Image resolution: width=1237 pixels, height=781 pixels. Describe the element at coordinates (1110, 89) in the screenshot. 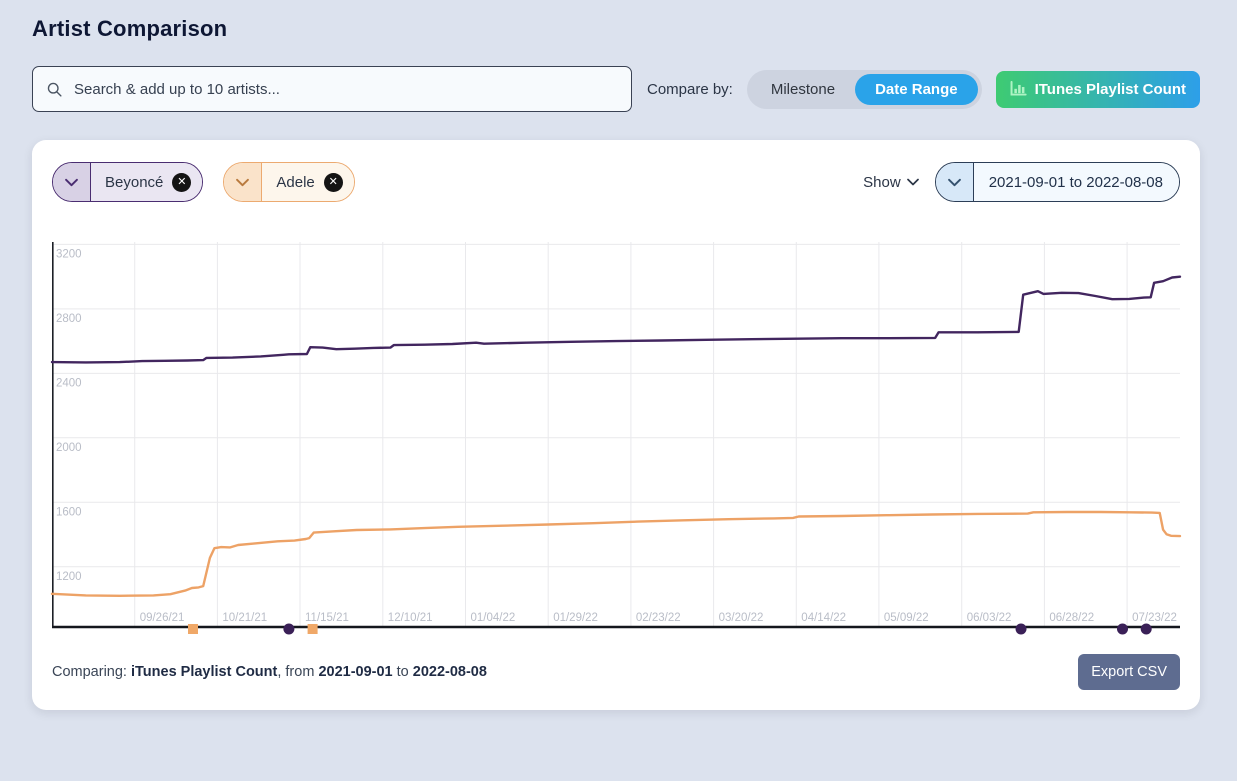

I see `metric-button-label: ITunes Playlist Count` at that location.